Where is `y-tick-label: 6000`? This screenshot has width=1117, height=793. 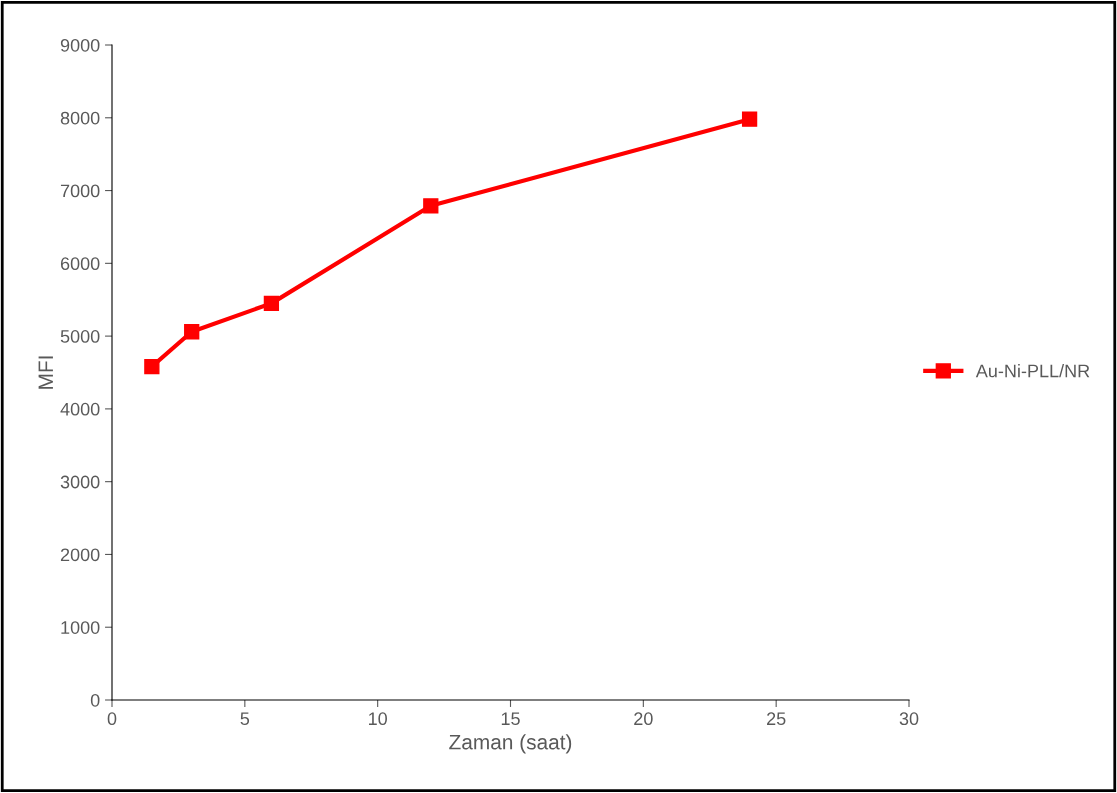 y-tick-label: 6000 is located at coordinates (80, 264).